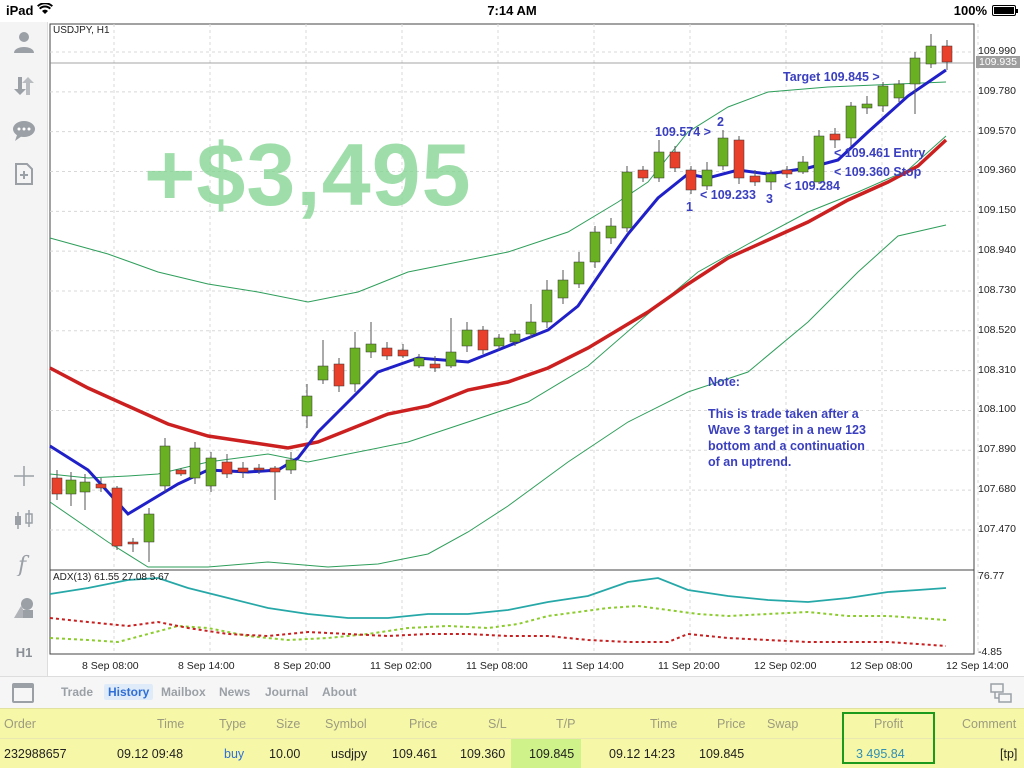  What do you see at coordinates (997, 489) in the screenshot?
I see `price-tick-label: 107.680` at bounding box center [997, 489].